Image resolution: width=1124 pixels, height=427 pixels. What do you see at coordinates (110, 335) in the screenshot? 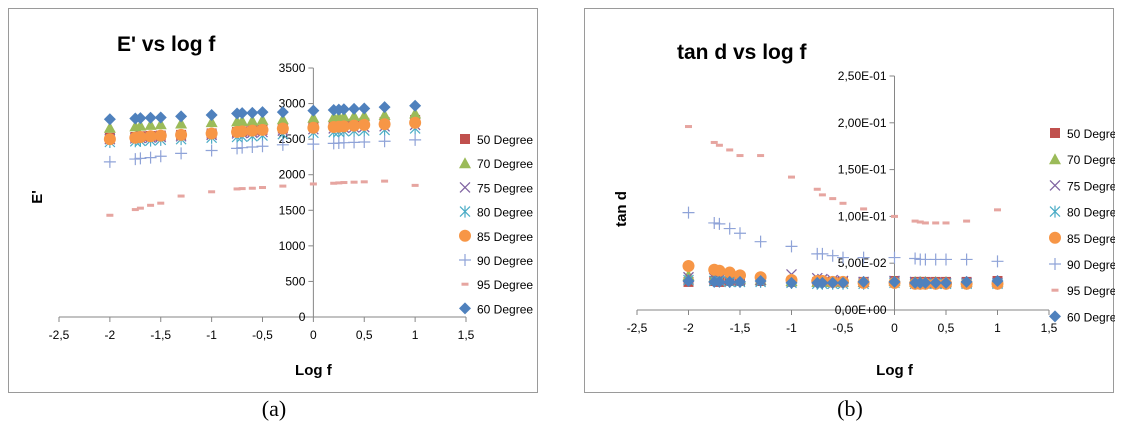
I see `x-tick-label: -2` at bounding box center [110, 335].